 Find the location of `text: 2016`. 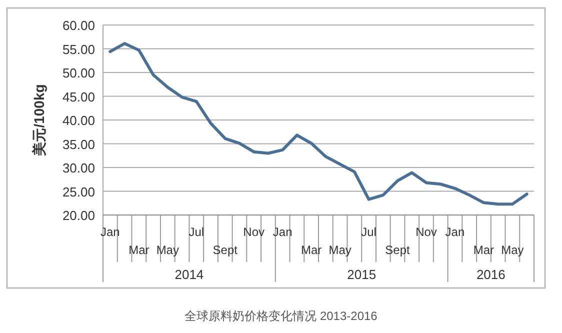

text: 2016 is located at coordinates (491, 274).